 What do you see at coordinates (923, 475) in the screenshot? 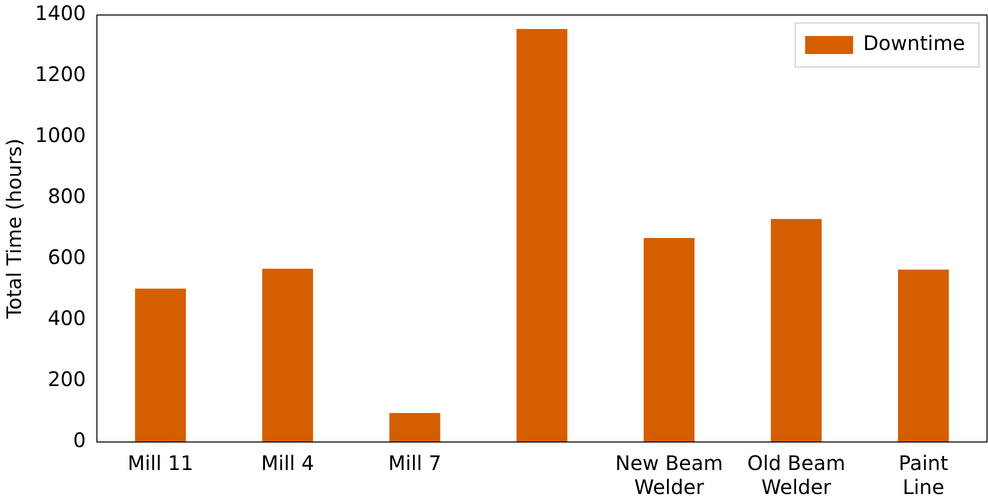
I see `x-tick-label: Paint Line` at bounding box center [923, 475].